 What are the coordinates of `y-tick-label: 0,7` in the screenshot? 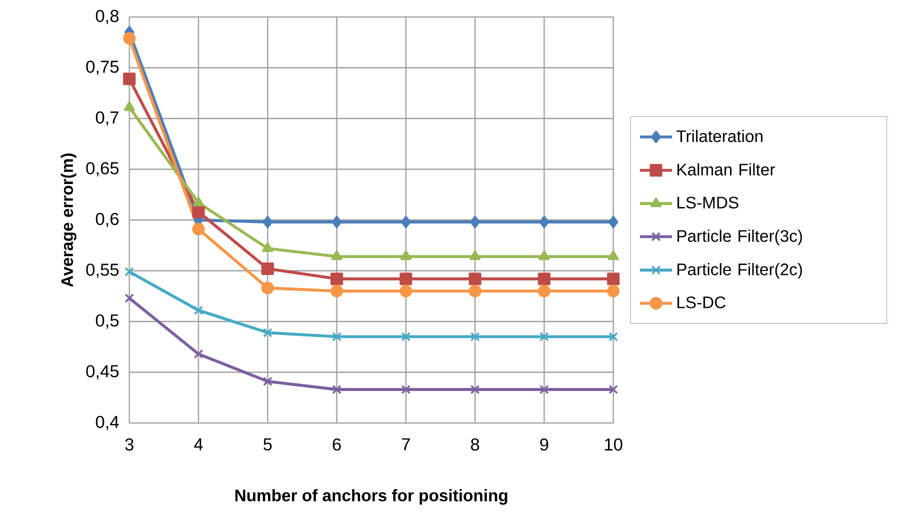 It's located at (107, 118).